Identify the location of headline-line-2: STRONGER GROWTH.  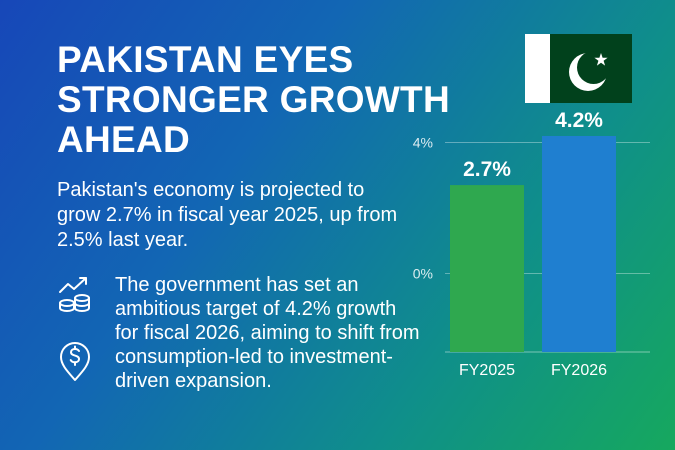
(253, 99).